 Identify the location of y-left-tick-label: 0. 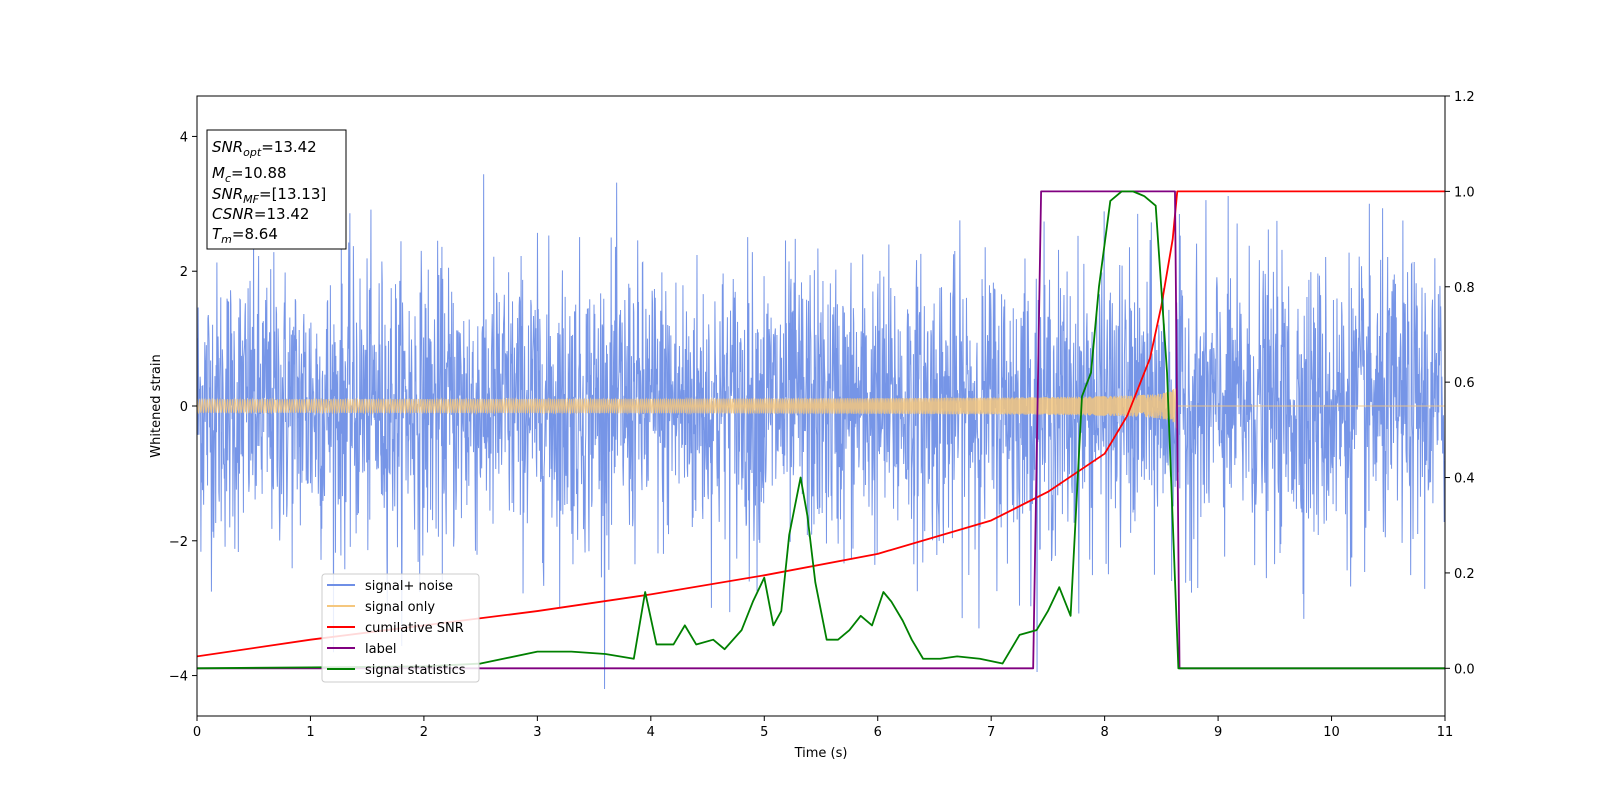
(184, 407).